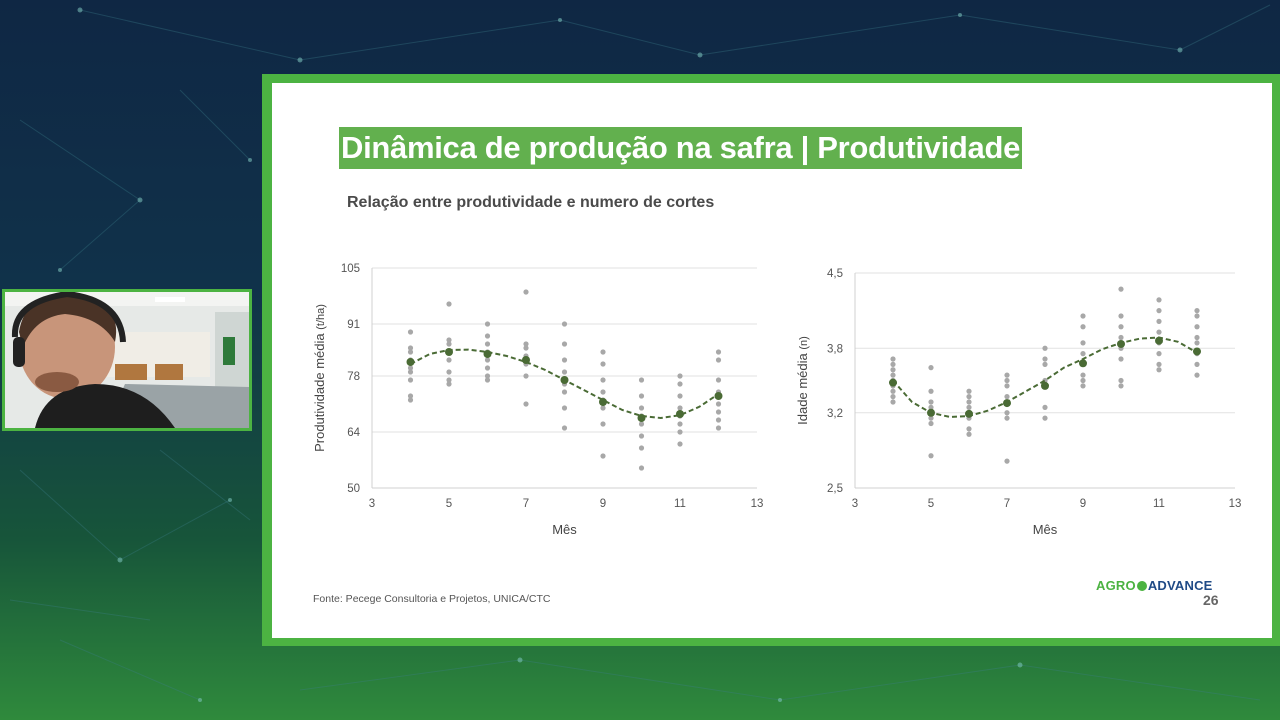 This screenshot has width=1280, height=720. I want to click on x-axis-label: Mês, so click(564, 529).